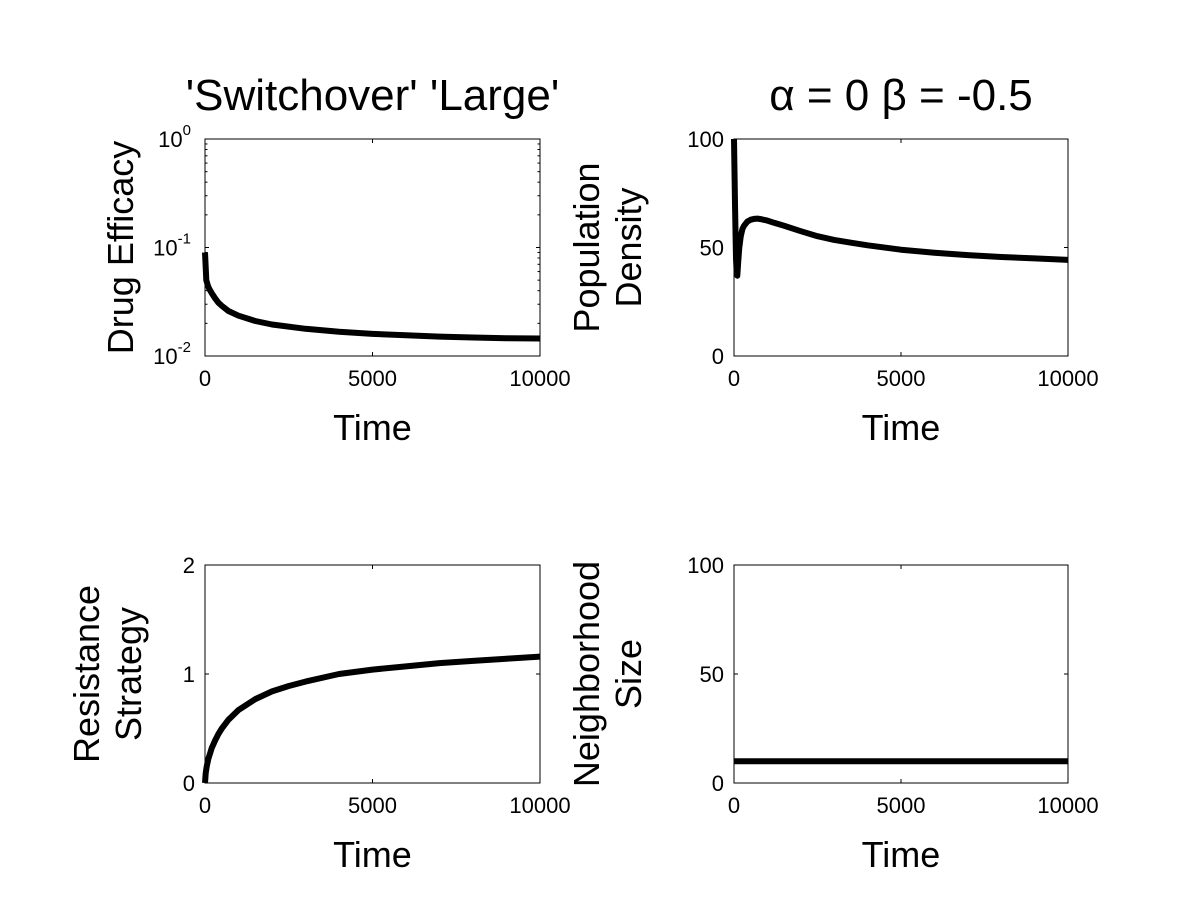 This screenshot has width=1200, height=901. What do you see at coordinates (607, 247) in the screenshot?
I see `y-axis-label: PopulationDensity` at bounding box center [607, 247].